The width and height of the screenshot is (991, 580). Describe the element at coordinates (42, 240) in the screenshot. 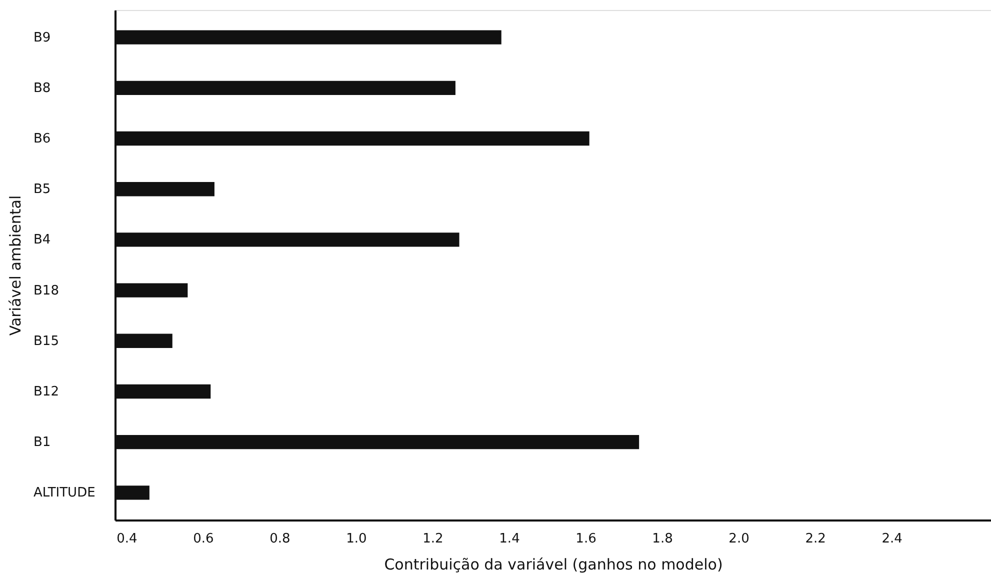

I see `y-tick-label: B4` at that location.